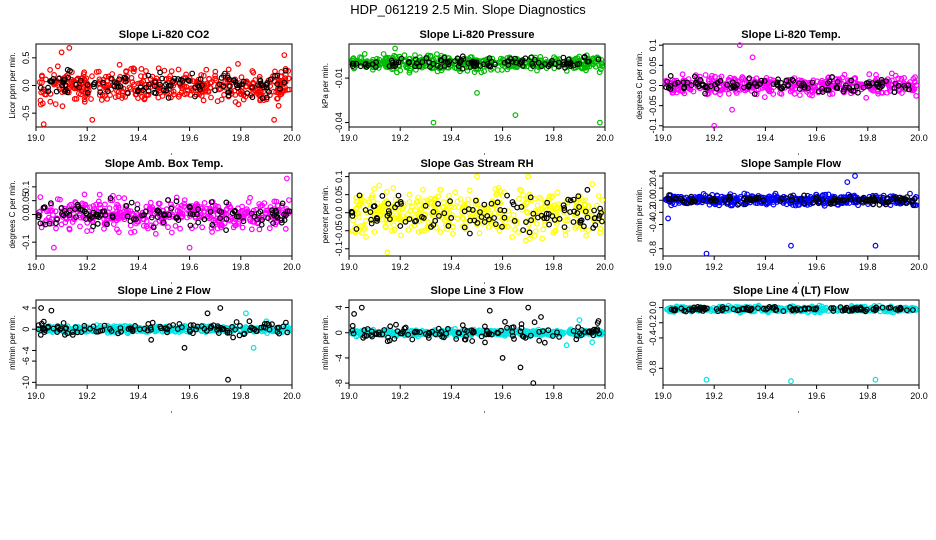  What do you see at coordinates (653, 188) in the screenshot?
I see `y-tick-label: 0.2` at bounding box center [653, 188].